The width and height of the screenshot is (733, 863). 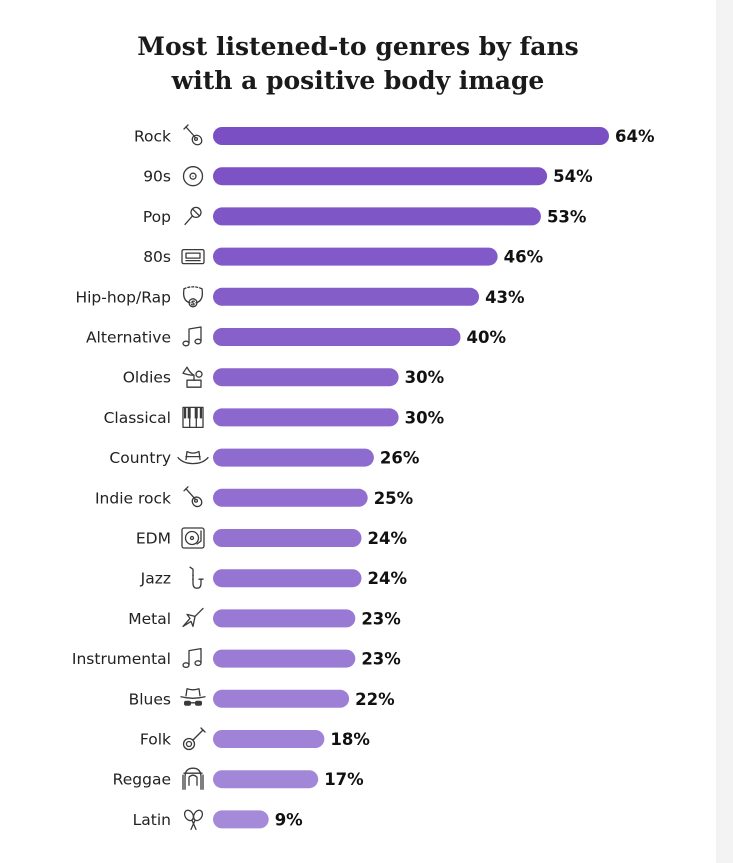 I want to click on bar-row: Metal 23%, so click(x=264, y=617).